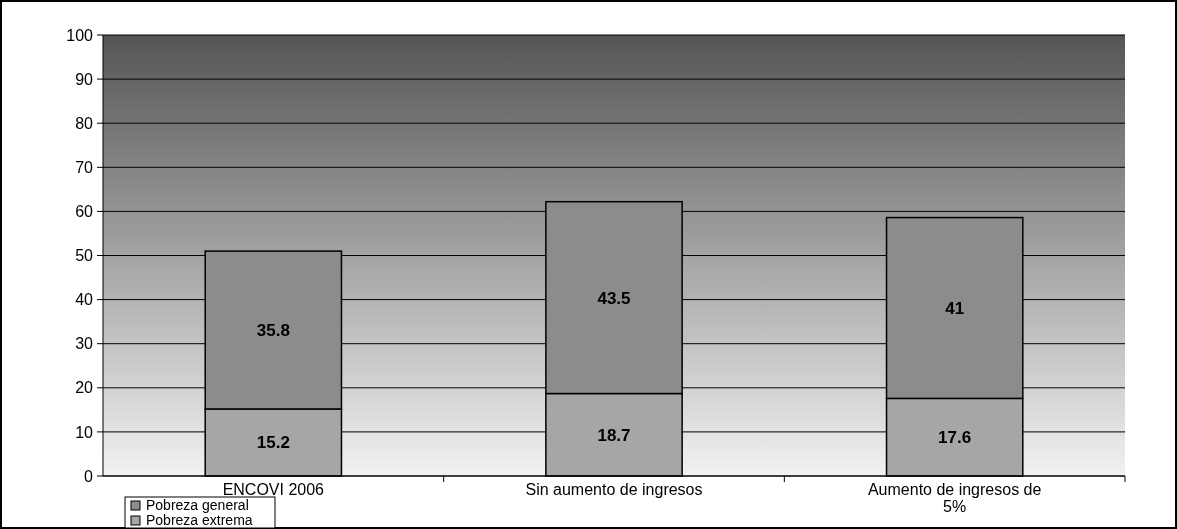 The height and width of the screenshot is (529, 1177). Describe the element at coordinates (273, 489) in the screenshot. I see `x-tick-label: ENCOVI 2006` at that location.